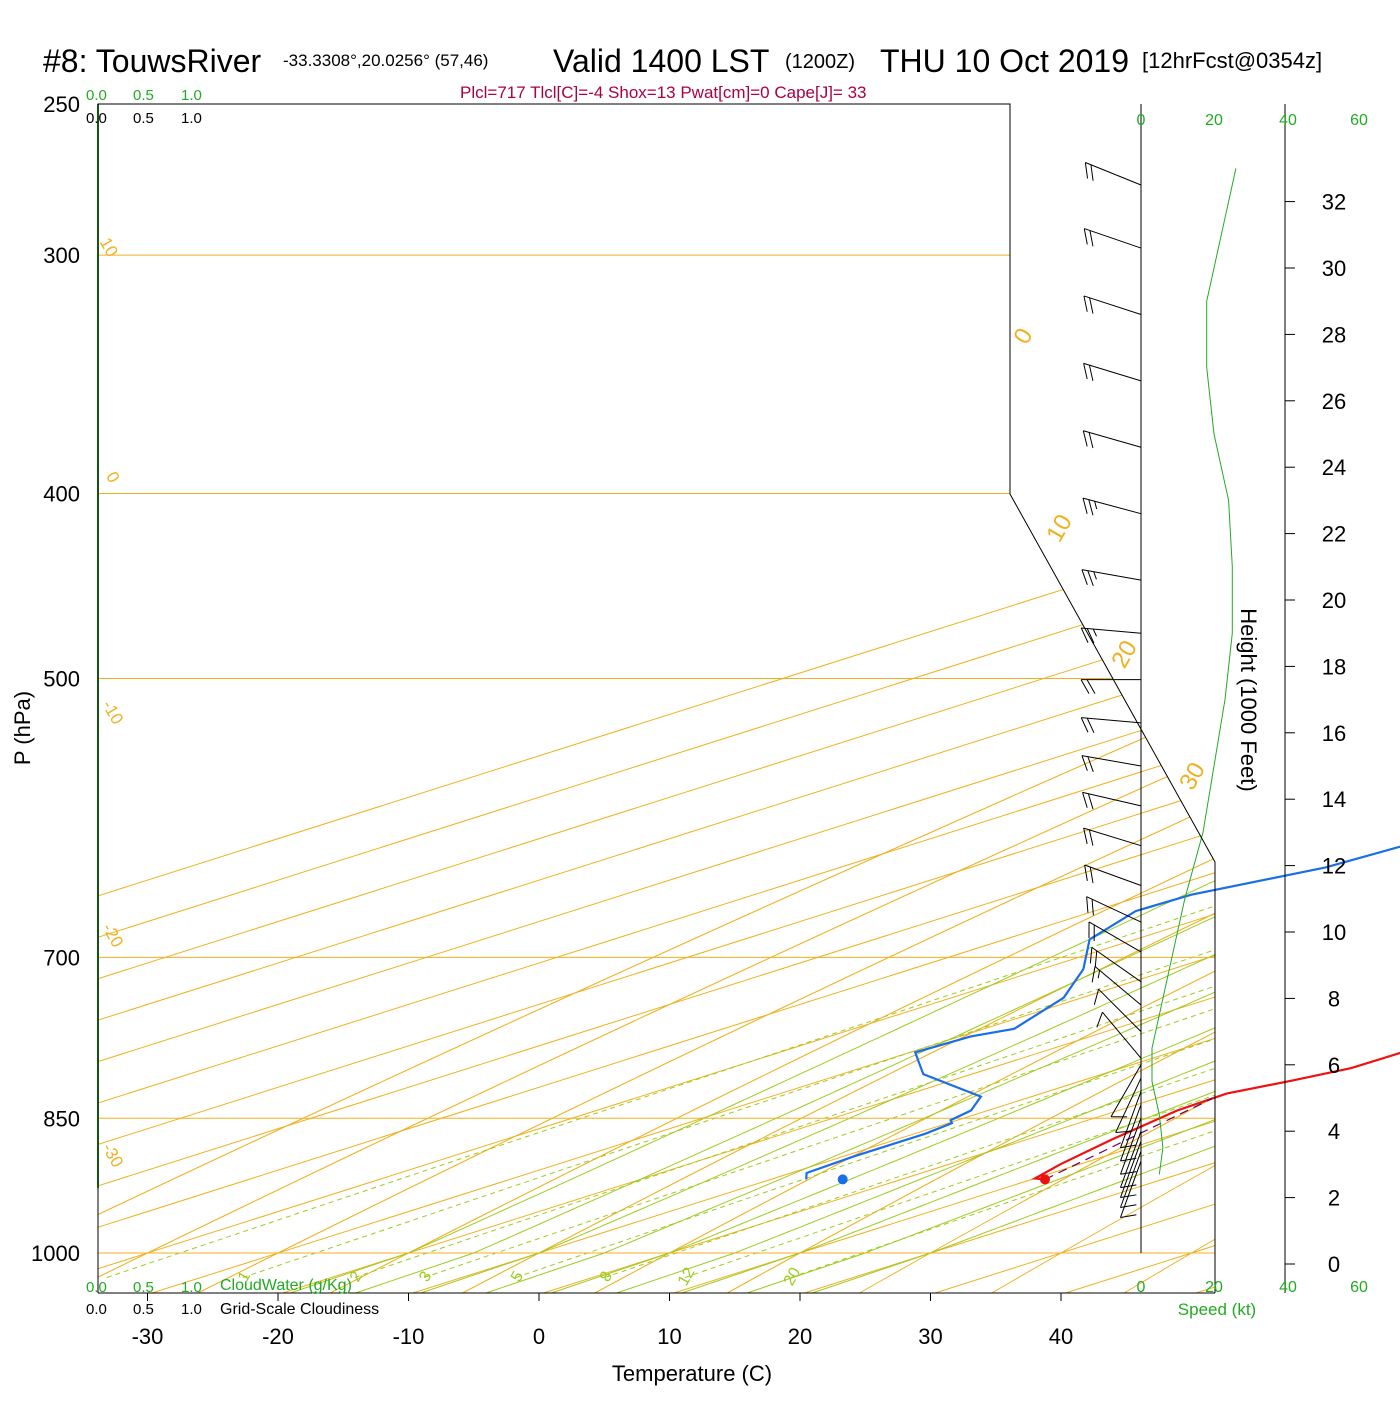  Describe the element at coordinates (96, 95) in the screenshot. I see `cloud-top-green-0: 0.0` at that location.